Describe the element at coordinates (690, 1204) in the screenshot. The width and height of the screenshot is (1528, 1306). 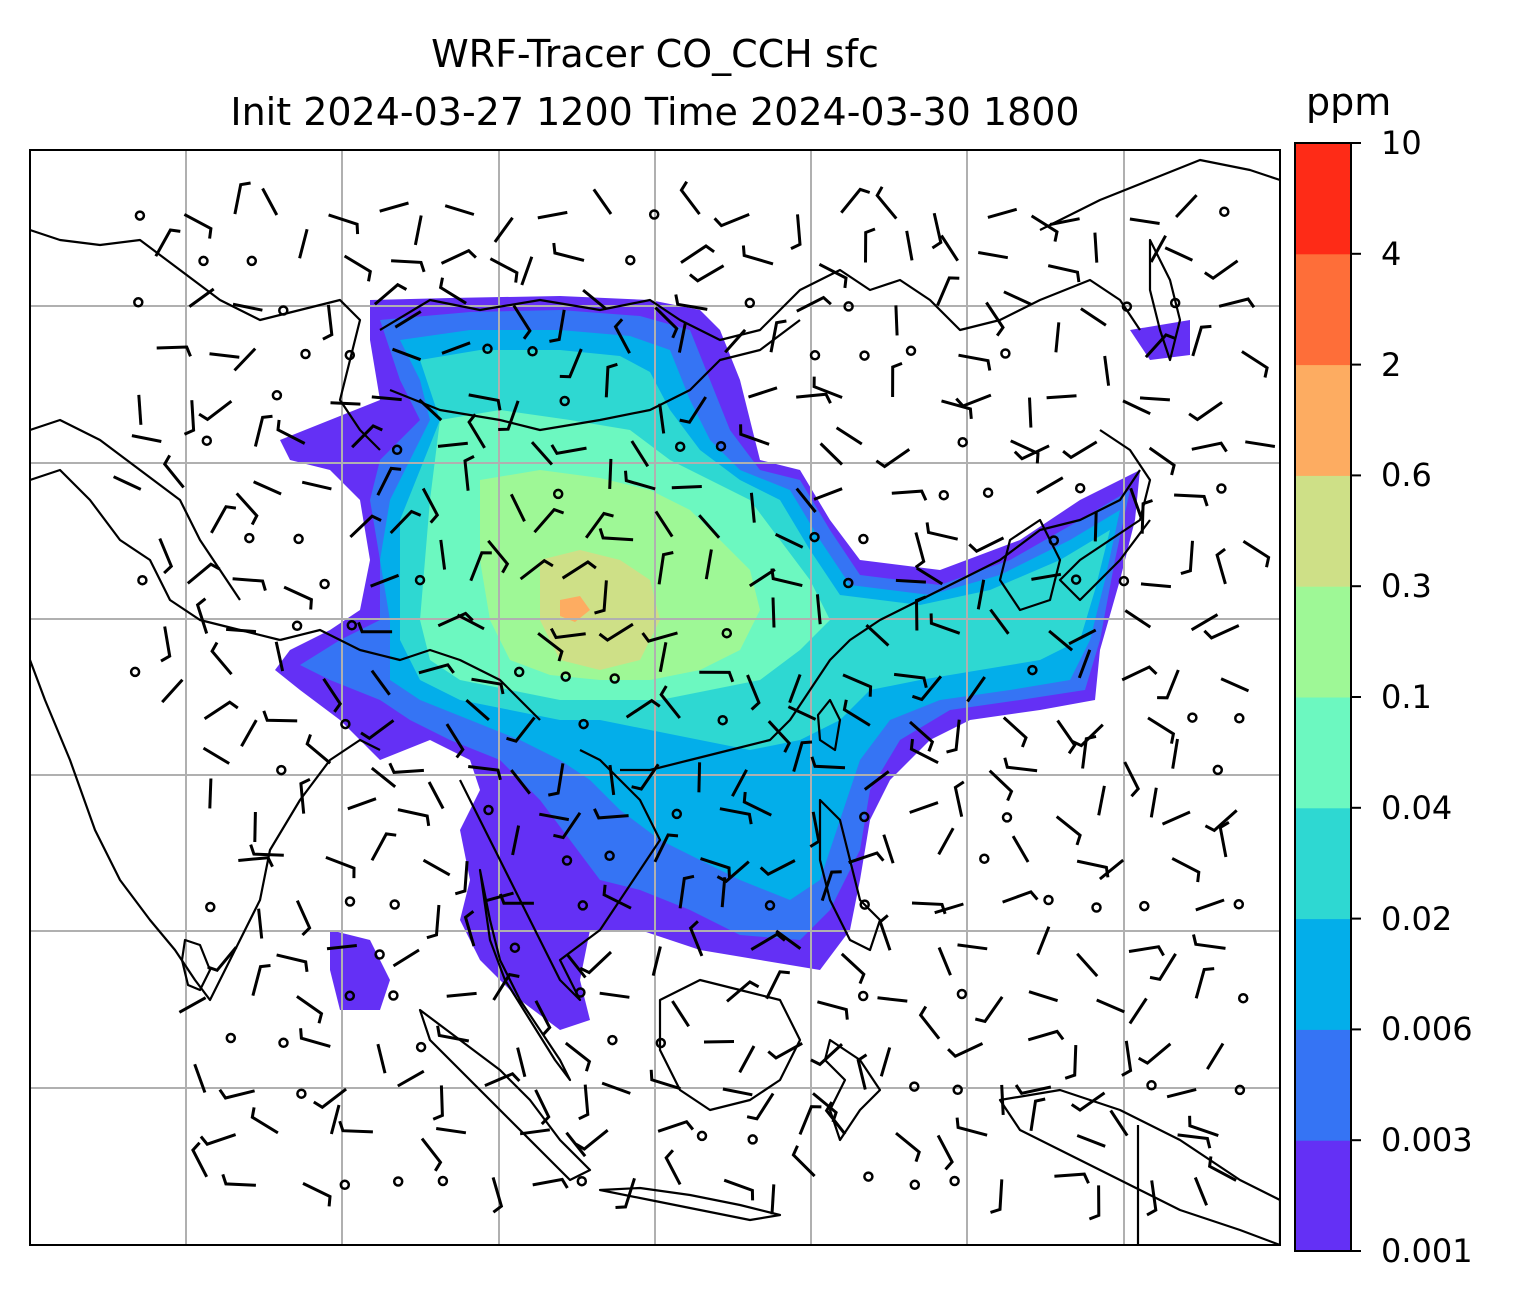
I see `java-coast` at that location.